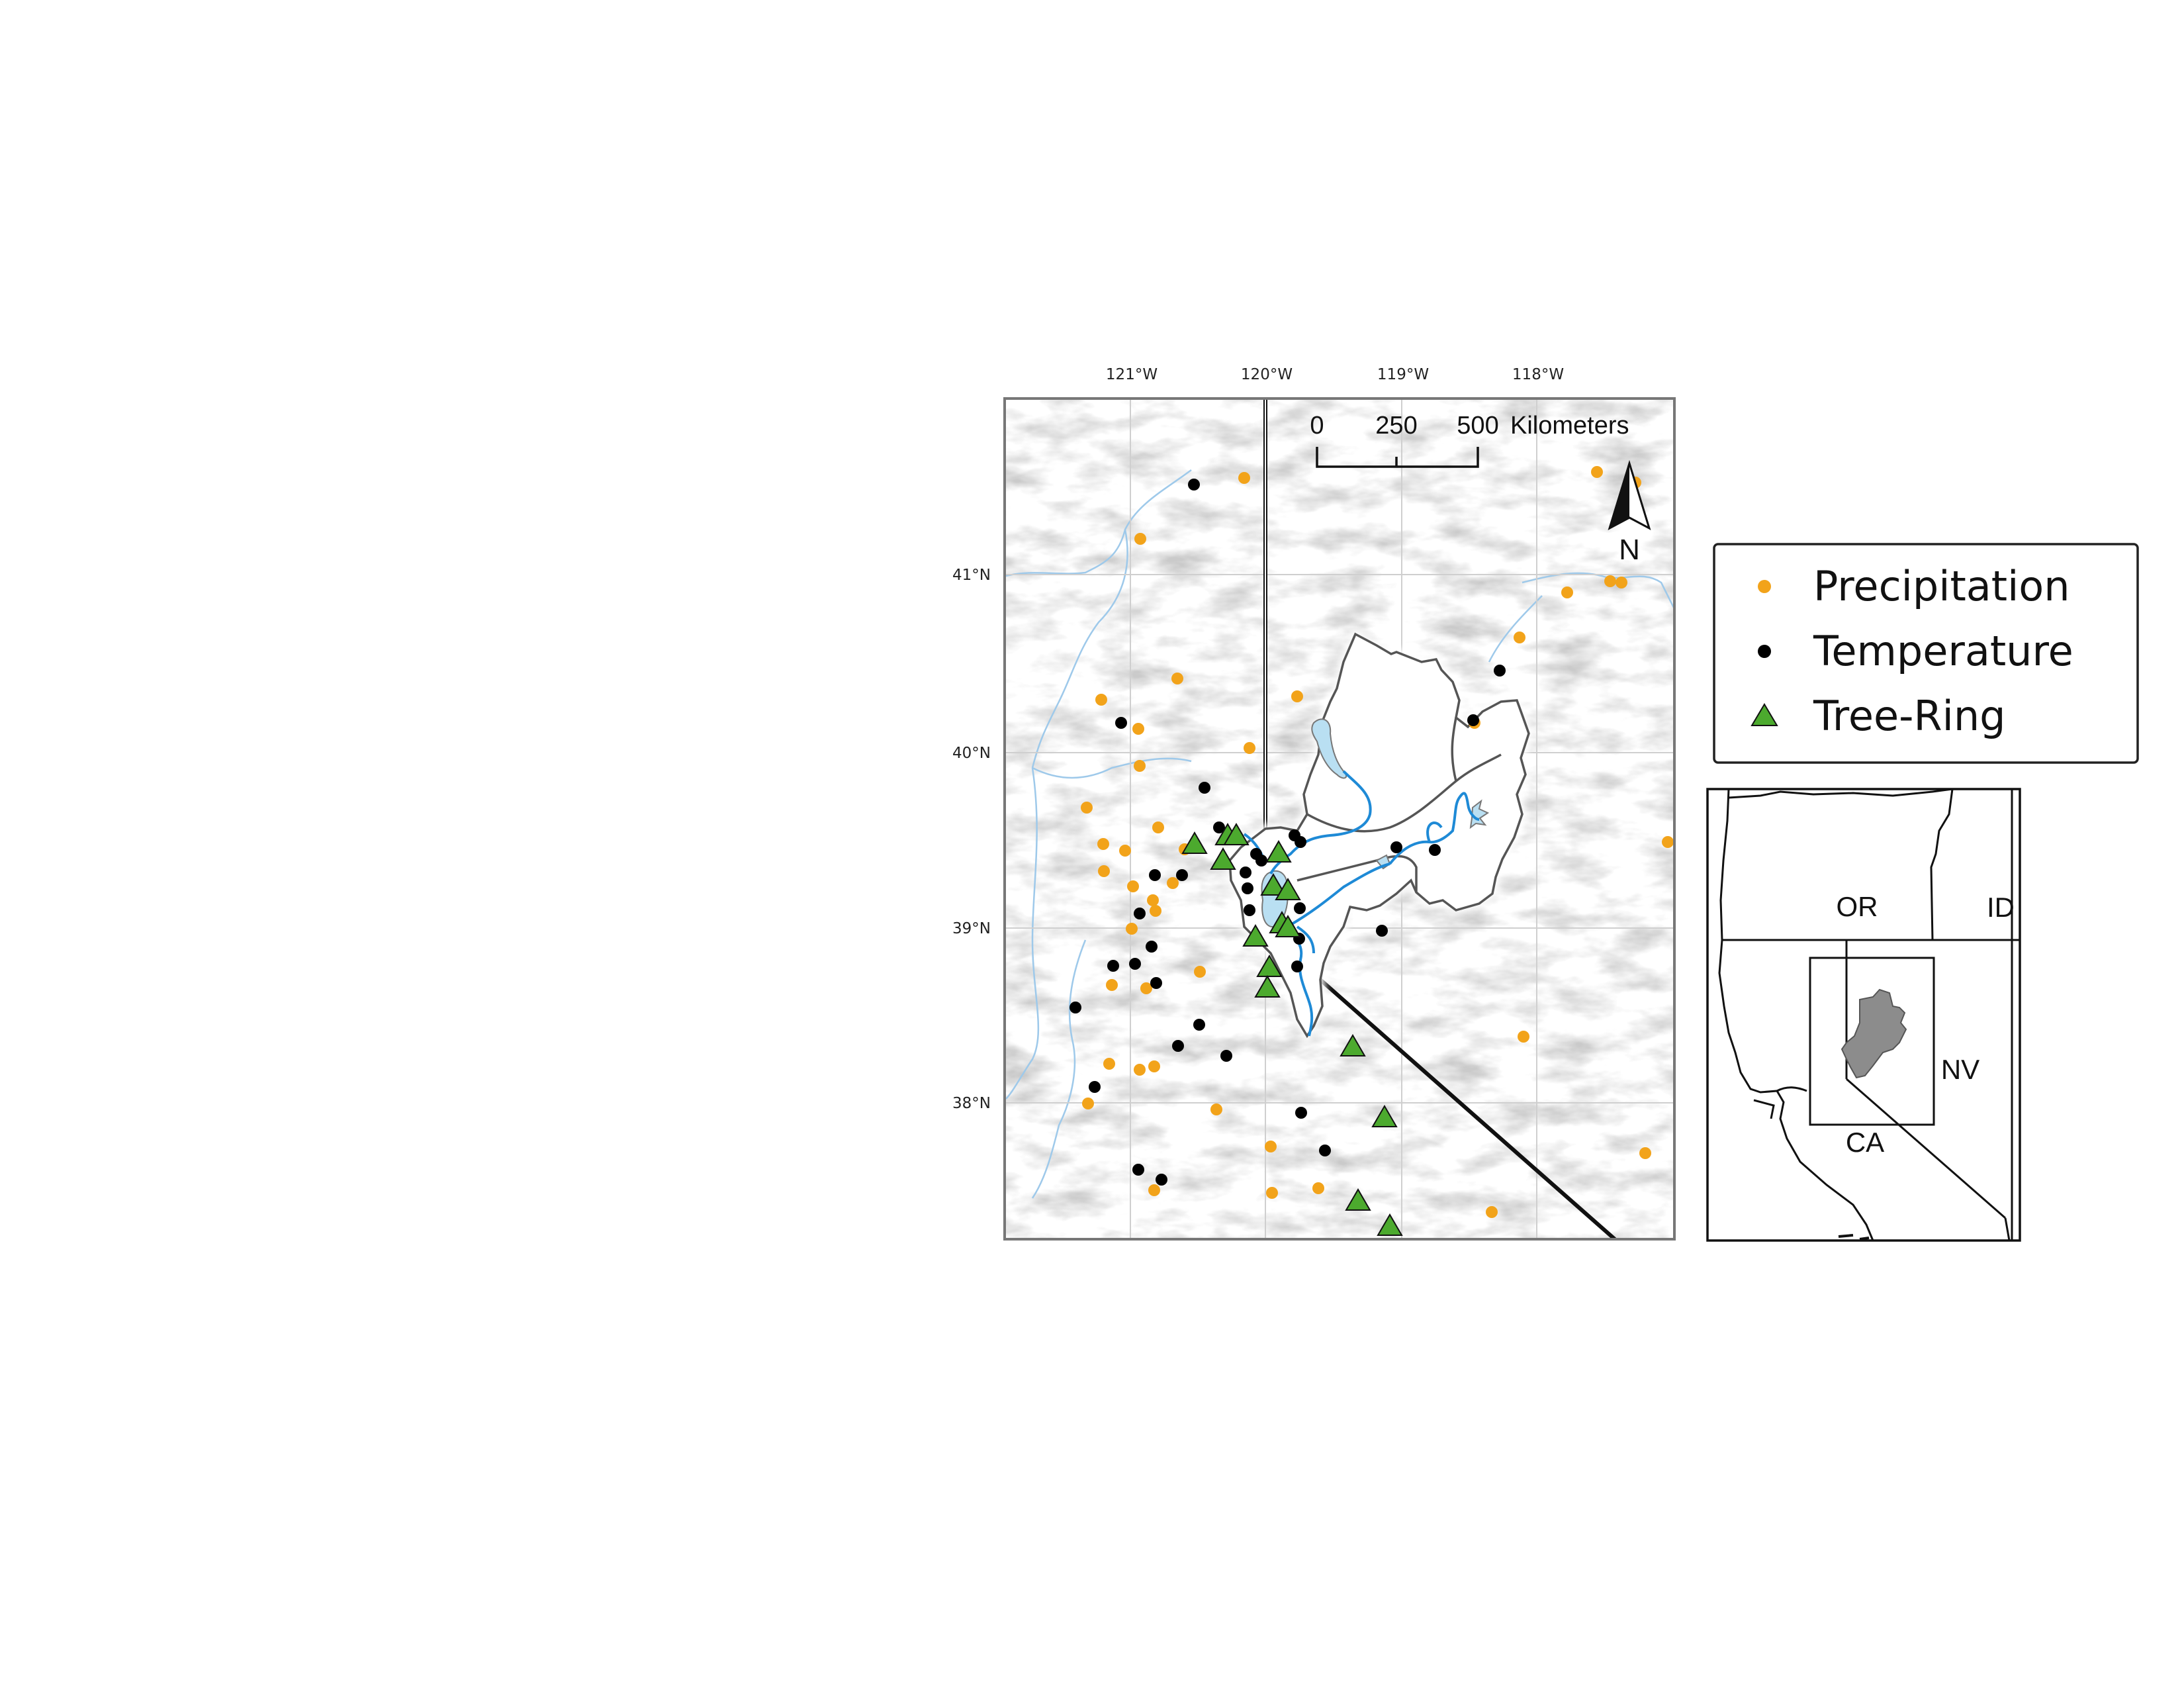 The image size is (2184, 1688). Describe the element at coordinates (971, 1103) in the screenshot. I see `lat-label: 38°N` at that location.